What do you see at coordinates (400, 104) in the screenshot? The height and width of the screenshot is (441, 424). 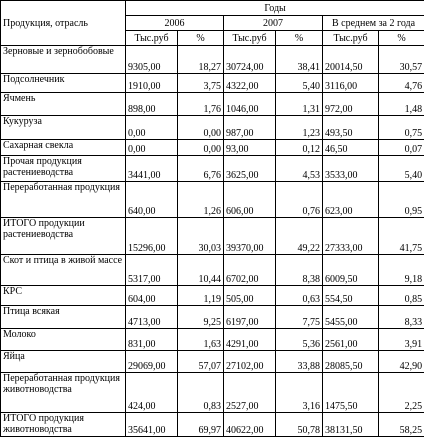 I see `cell-value: 1,48` at bounding box center [400, 104].